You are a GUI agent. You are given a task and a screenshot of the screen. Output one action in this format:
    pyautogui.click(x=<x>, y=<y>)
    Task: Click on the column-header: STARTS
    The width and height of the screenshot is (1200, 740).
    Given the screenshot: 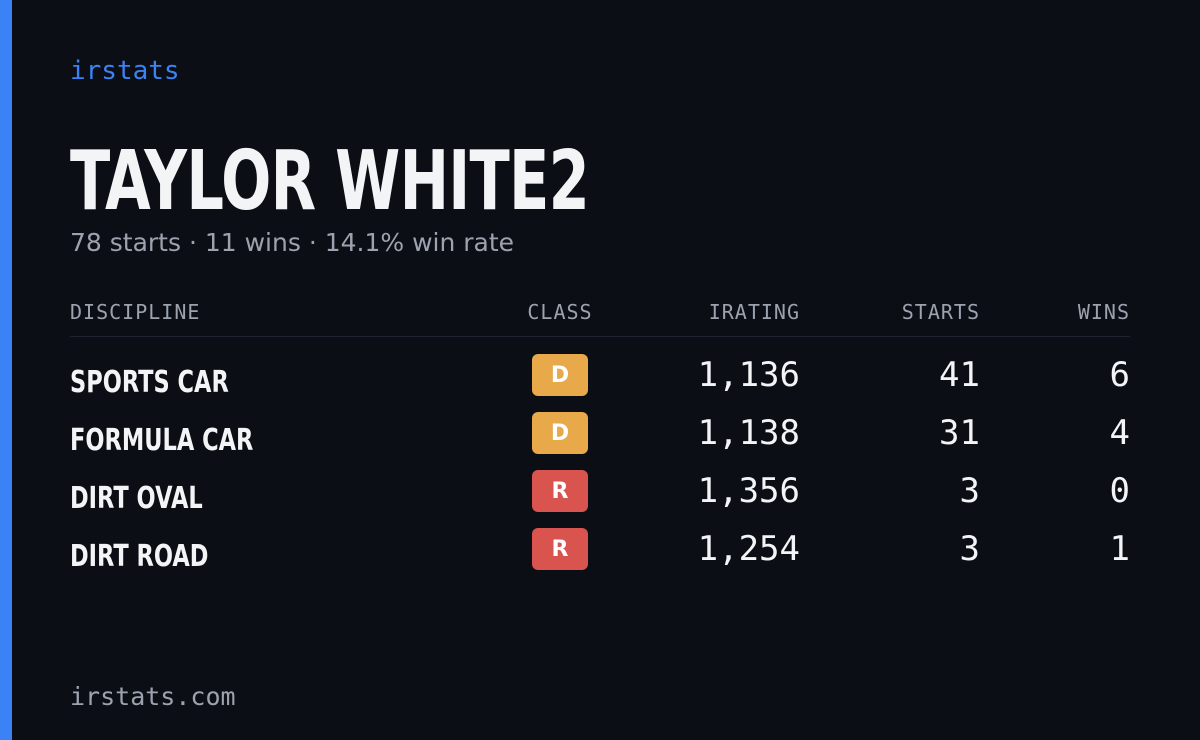 What is the action you would take?
    pyautogui.click(x=940, y=312)
    